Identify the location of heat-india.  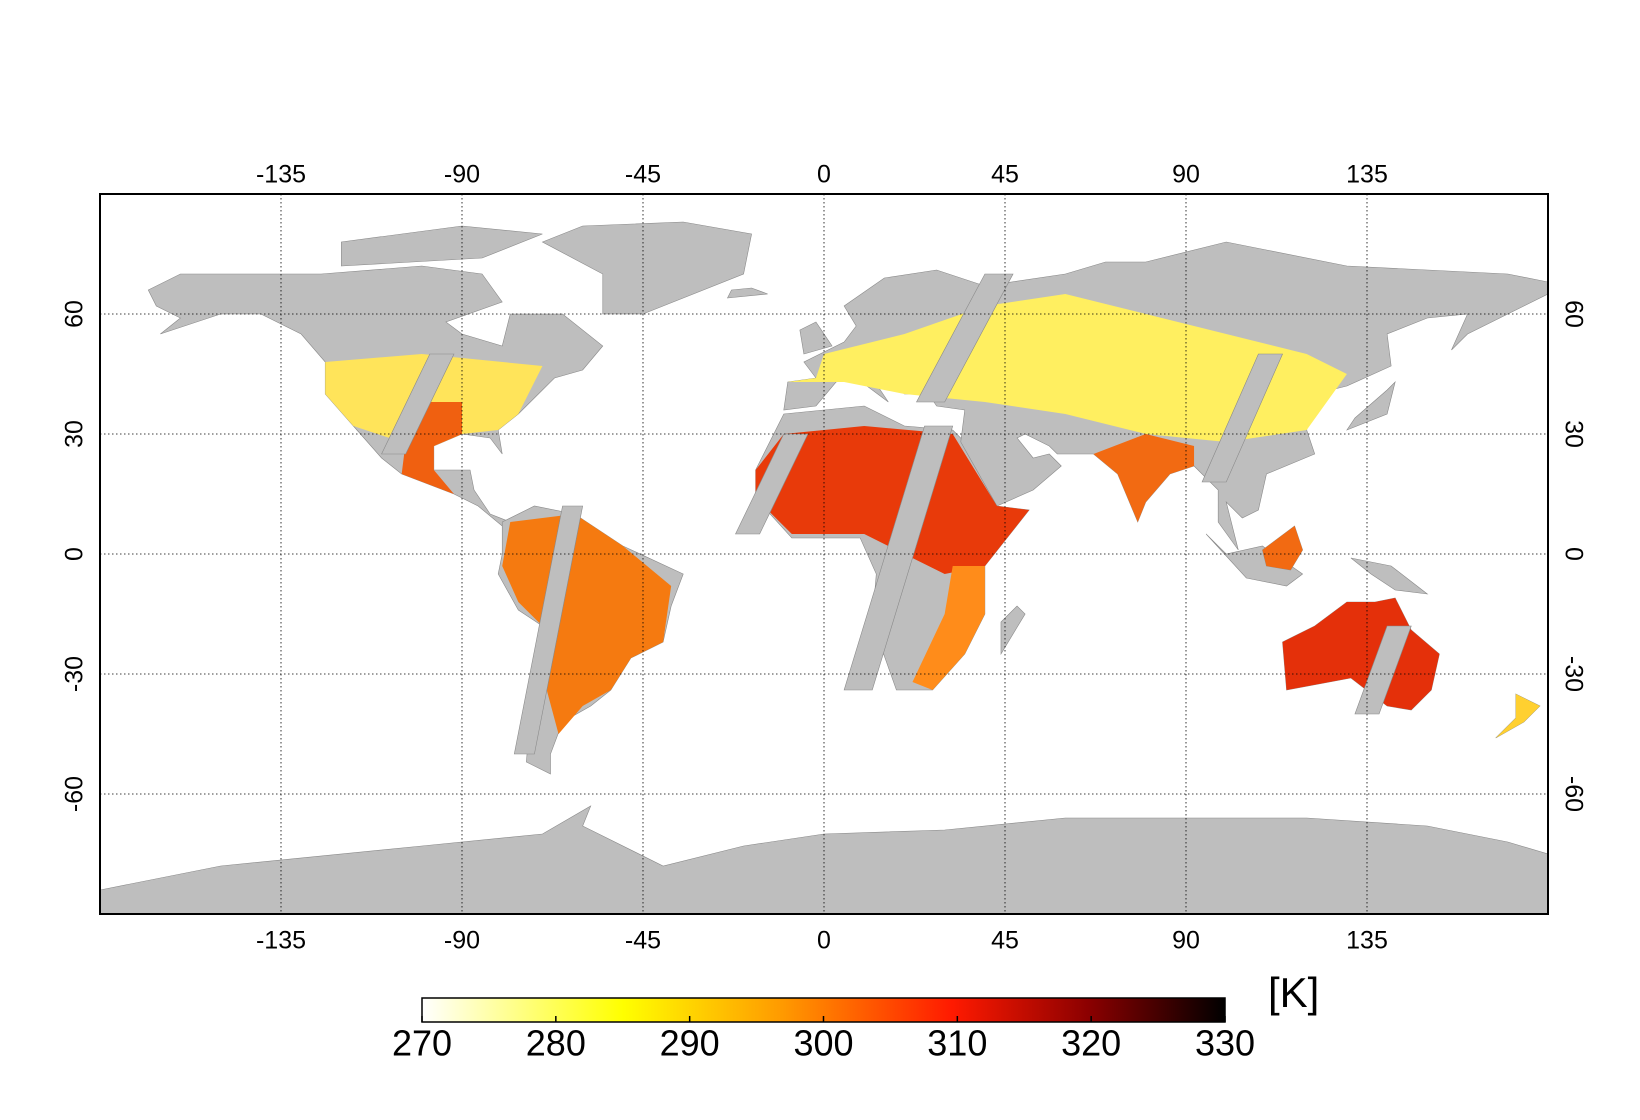
(1144, 478).